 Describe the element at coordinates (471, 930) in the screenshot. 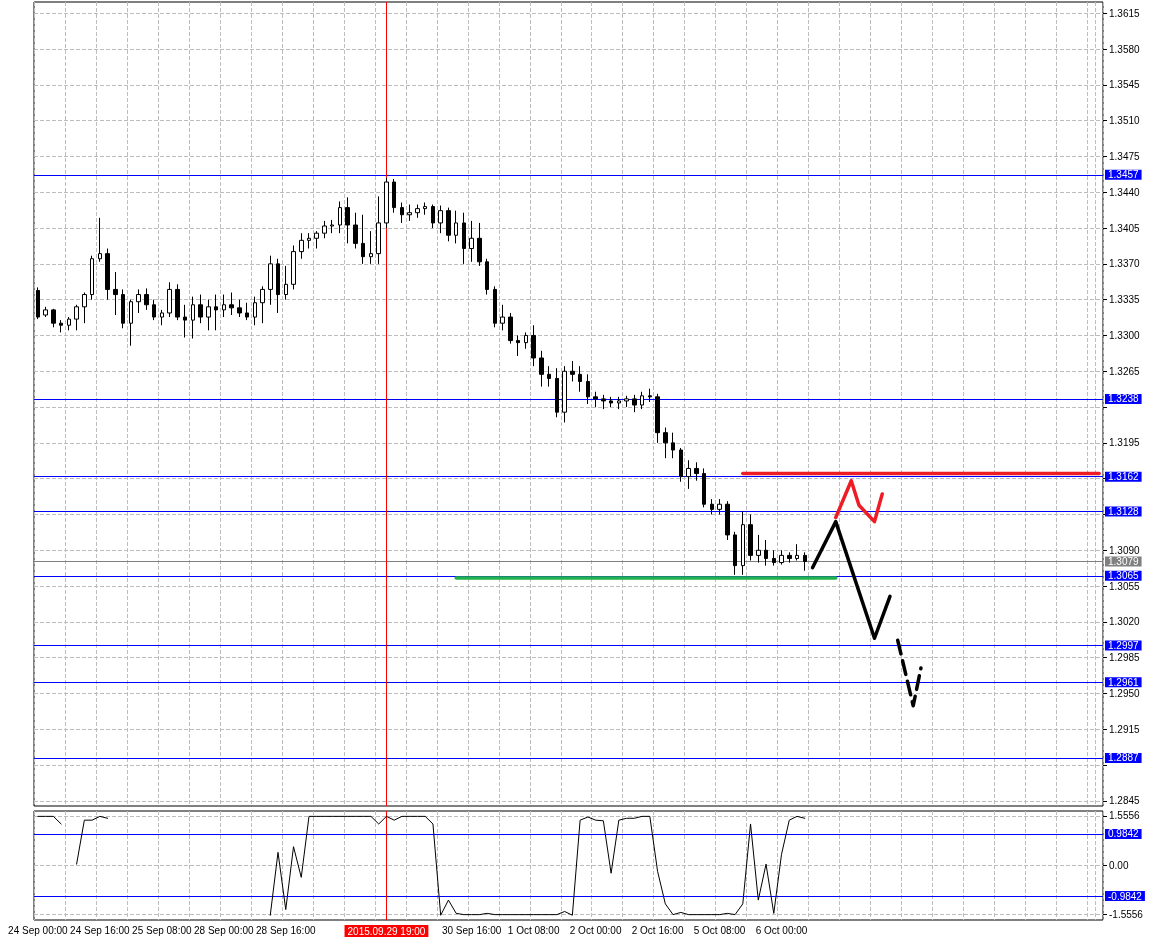

I see `x-tick-label: 30 Sep 16:00` at that location.